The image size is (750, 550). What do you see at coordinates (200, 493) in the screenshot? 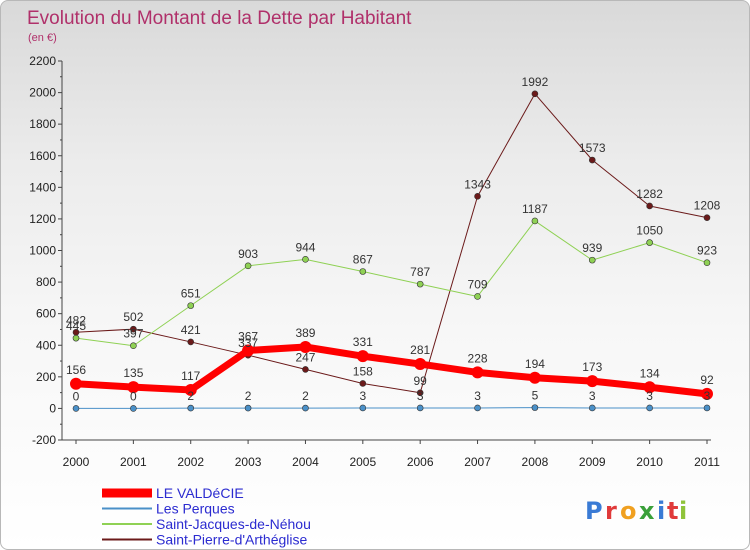
I see `legend-label-le-valdecie: LE VALDéCIE` at bounding box center [200, 493].